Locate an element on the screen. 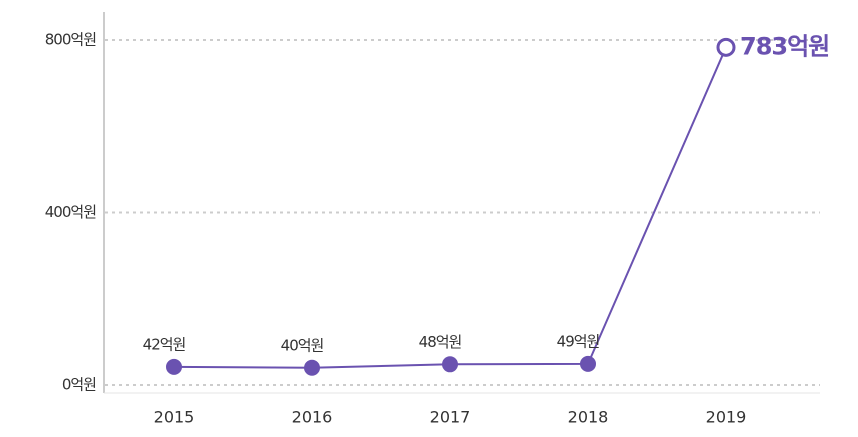 This screenshot has width=858, height=437. value-label: 783억원 is located at coordinates (784, 46).